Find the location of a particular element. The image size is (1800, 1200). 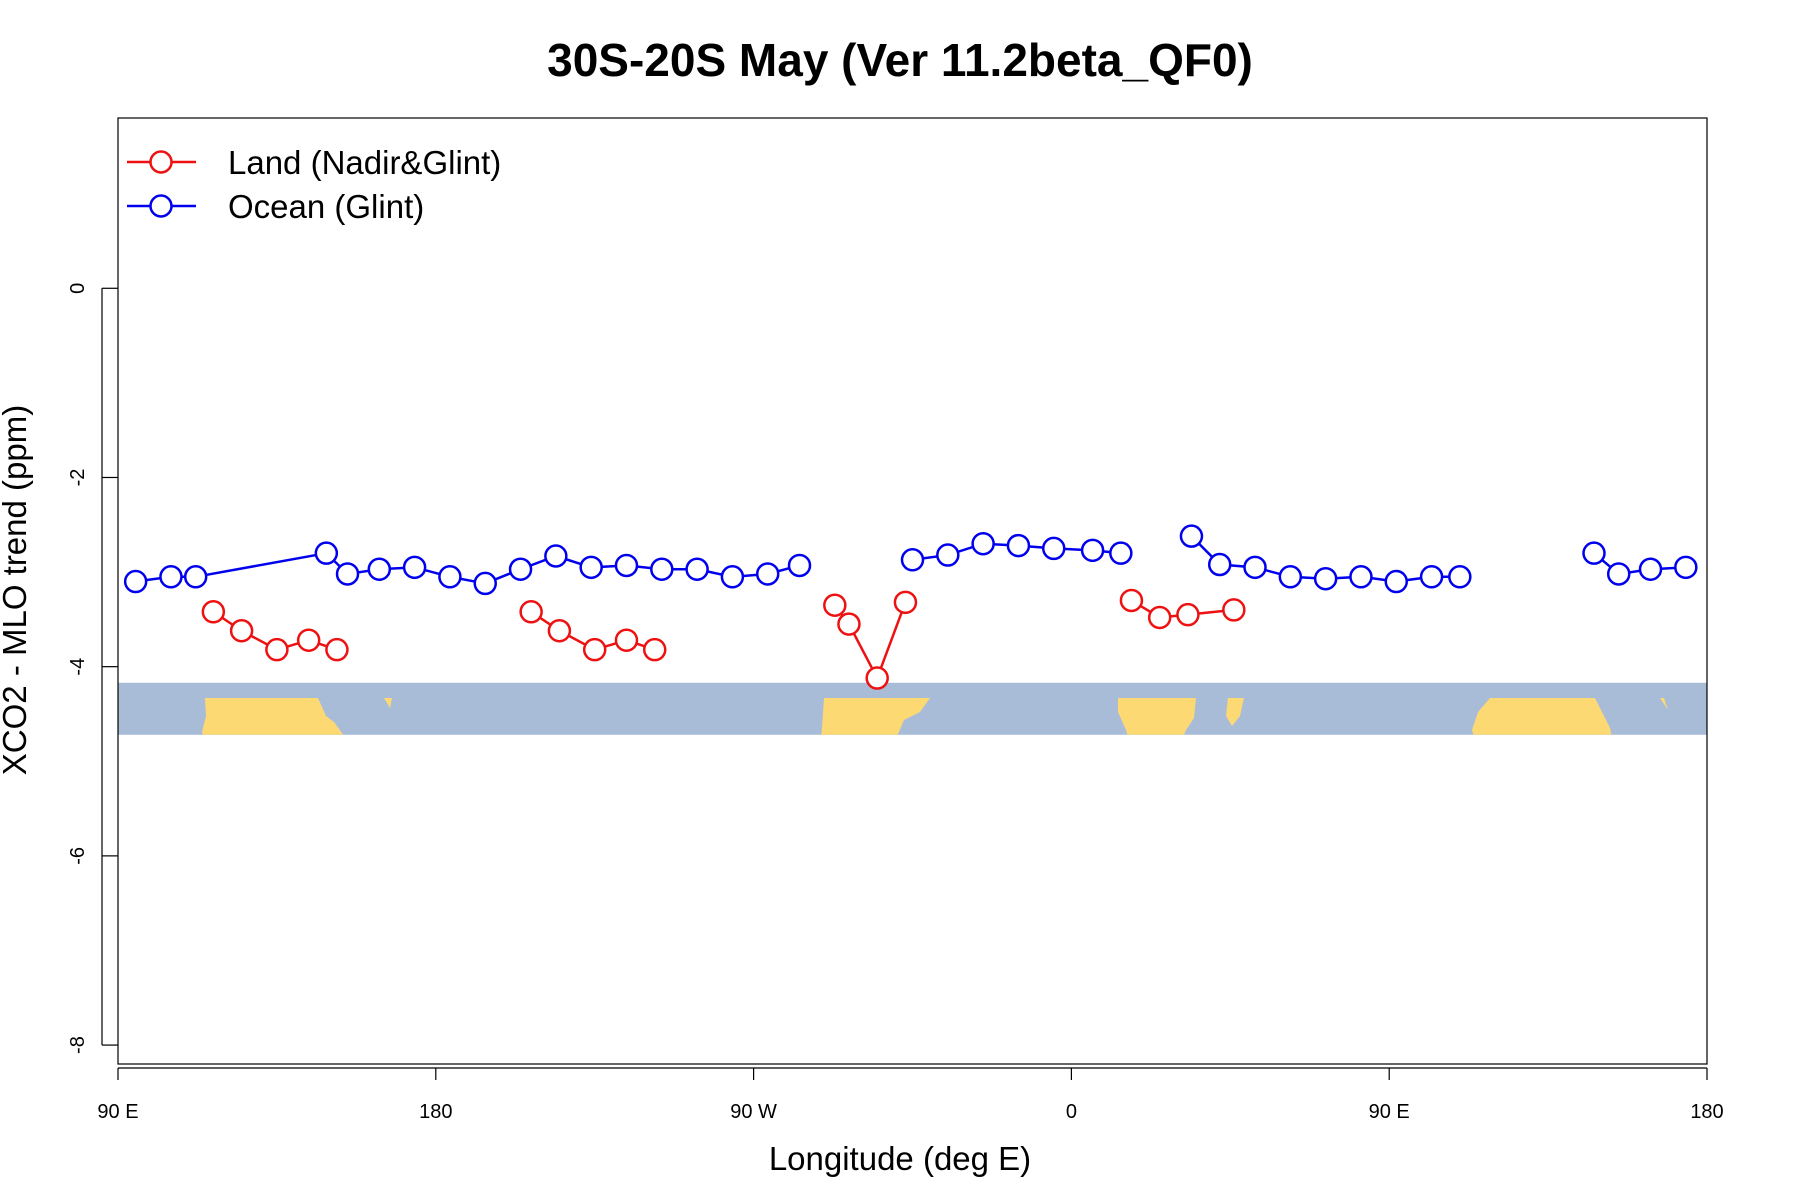

x-tick-label: 0 is located at coordinates (1071, 1112).